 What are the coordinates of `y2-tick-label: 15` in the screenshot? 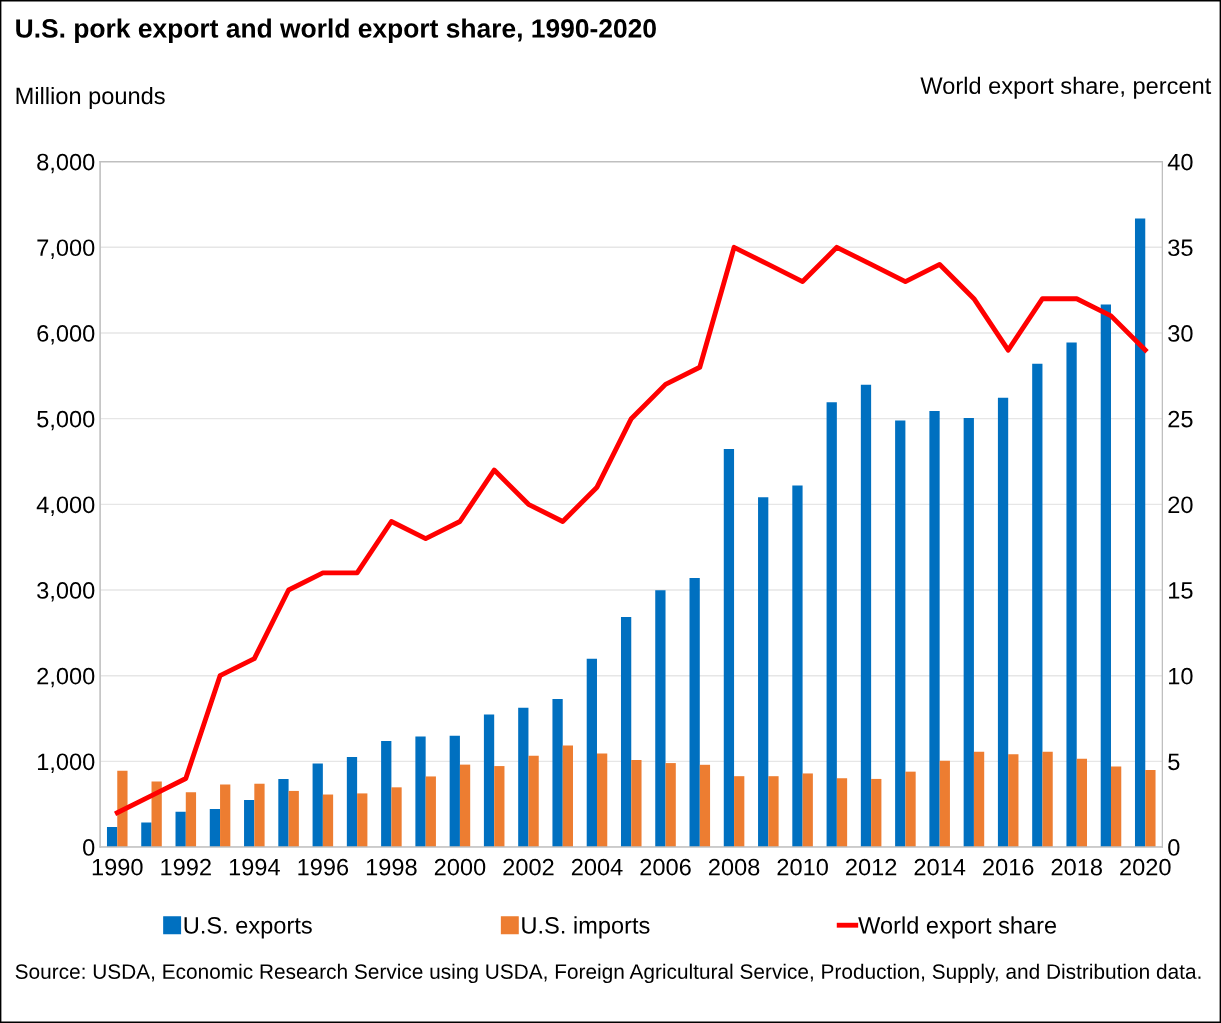 It's located at (1181, 590).